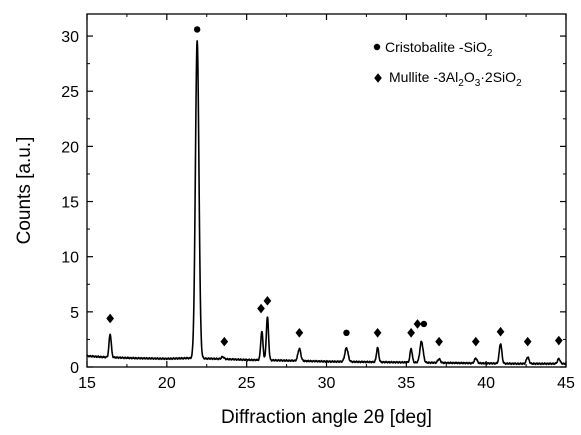 This screenshot has width=581, height=435. I want to click on x-tick-label: 30, so click(327, 383).